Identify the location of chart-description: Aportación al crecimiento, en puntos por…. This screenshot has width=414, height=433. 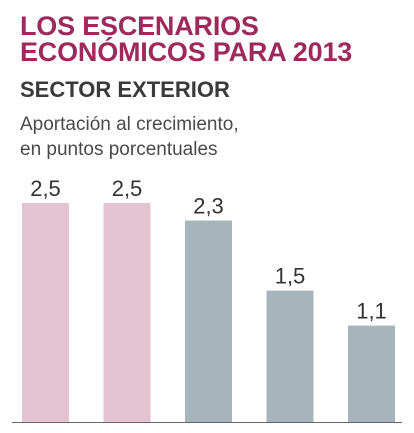
(129, 137).